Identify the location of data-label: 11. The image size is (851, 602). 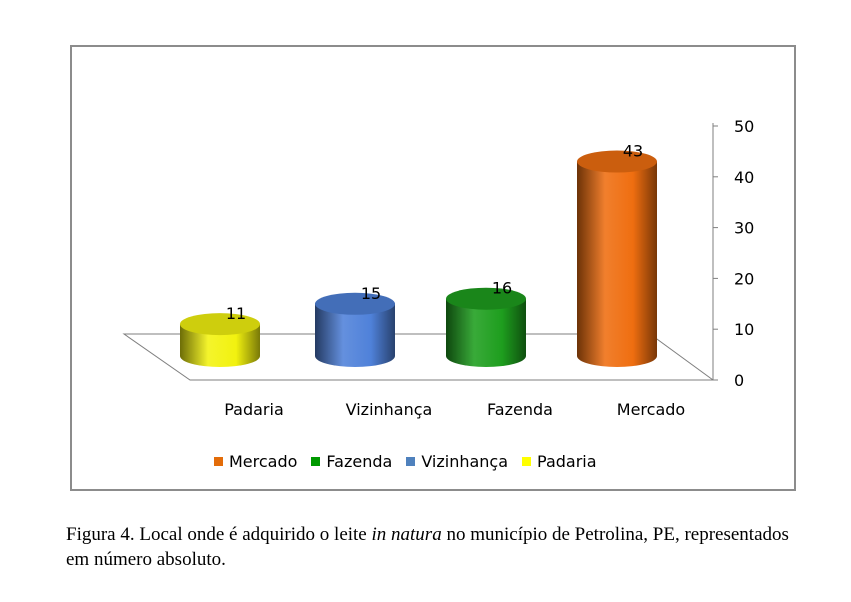
(236, 313).